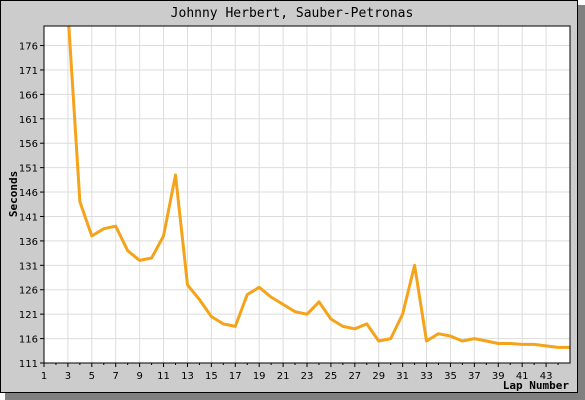 Image resolution: width=585 pixels, height=400 pixels. I want to click on x-tick-label: 31, so click(402, 376).